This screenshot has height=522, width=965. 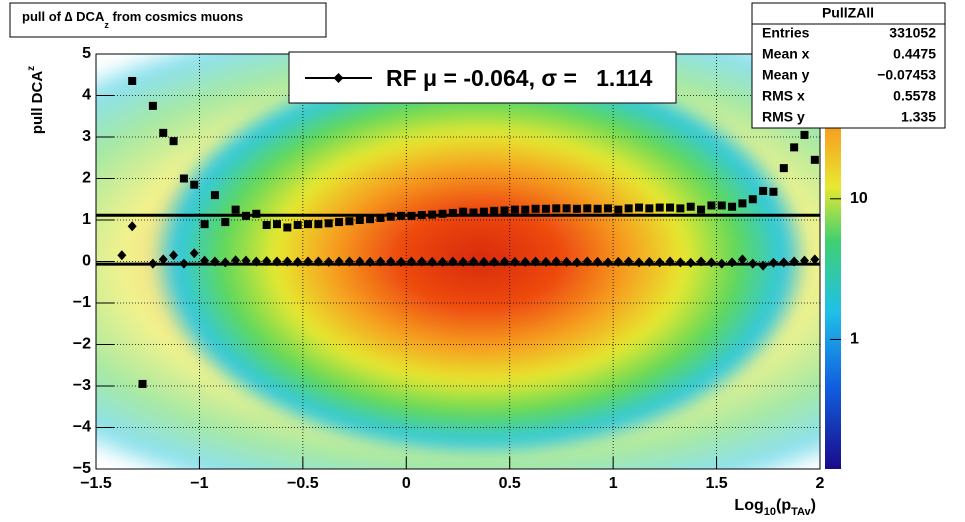 What do you see at coordinates (770, 512) in the screenshot?
I see `x-label-sub: 10` at bounding box center [770, 512].